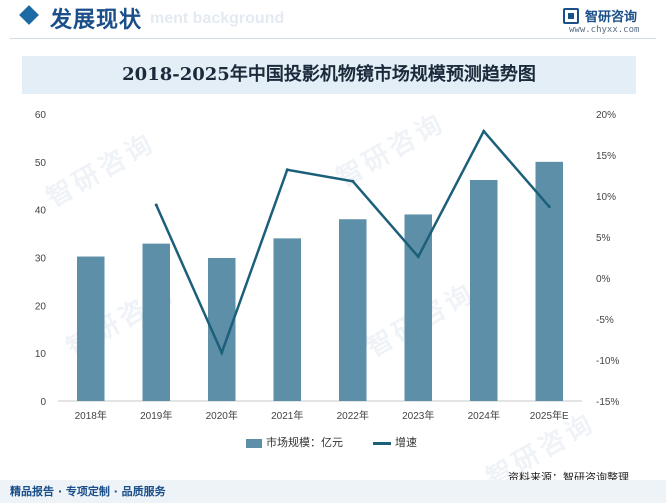 Image resolution: width=666 pixels, height=503 pixels. Describe the element at coordinates (549, 415) in the screenshot. I see `x-tick-label: 2025年E` at that location.